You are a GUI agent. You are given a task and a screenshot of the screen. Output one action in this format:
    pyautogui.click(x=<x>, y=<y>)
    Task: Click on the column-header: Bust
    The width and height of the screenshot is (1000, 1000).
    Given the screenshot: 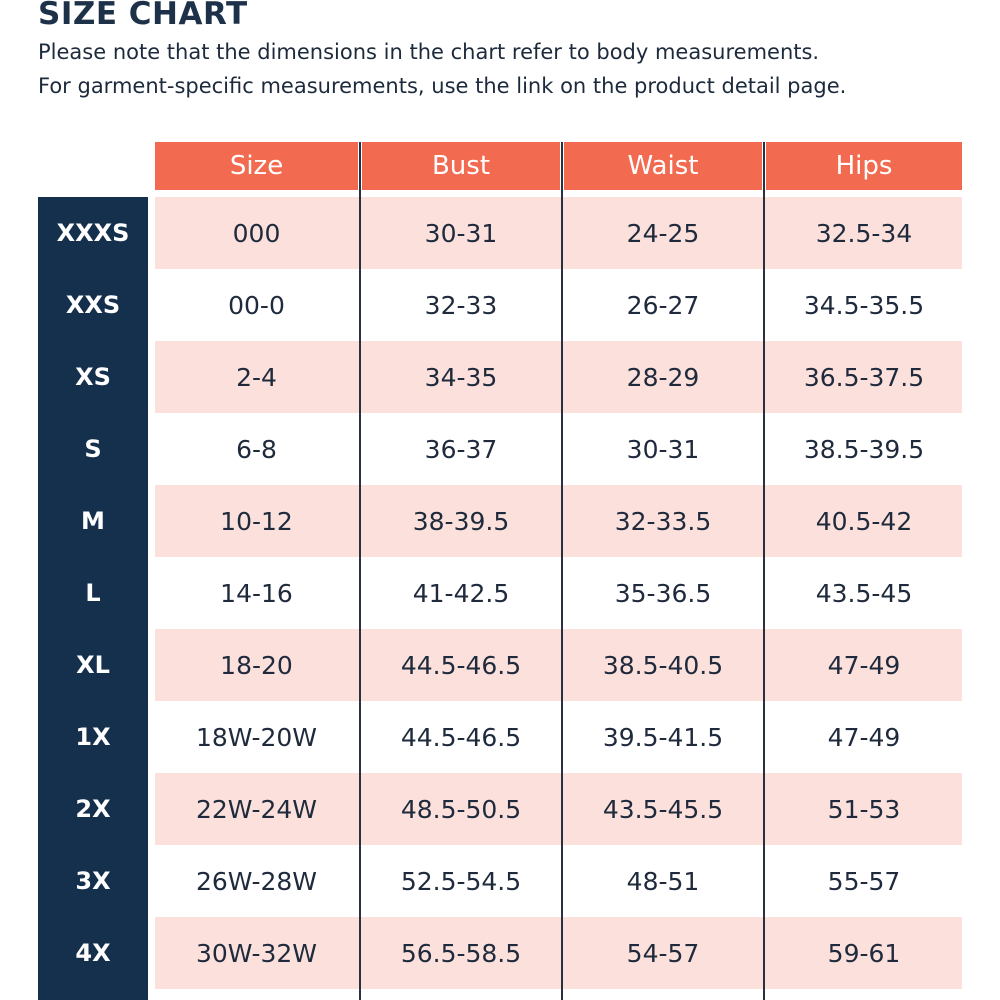 What is the action you would take?
    pyautogui.click(x=461, y=166)
    